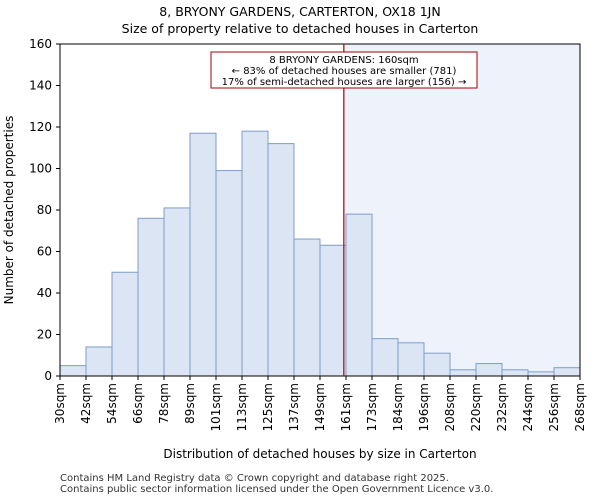  What do you see at coordinates (44, 252) in the screenshot?
I see `y-tick-label: 60` at bounding box center [44, 252].